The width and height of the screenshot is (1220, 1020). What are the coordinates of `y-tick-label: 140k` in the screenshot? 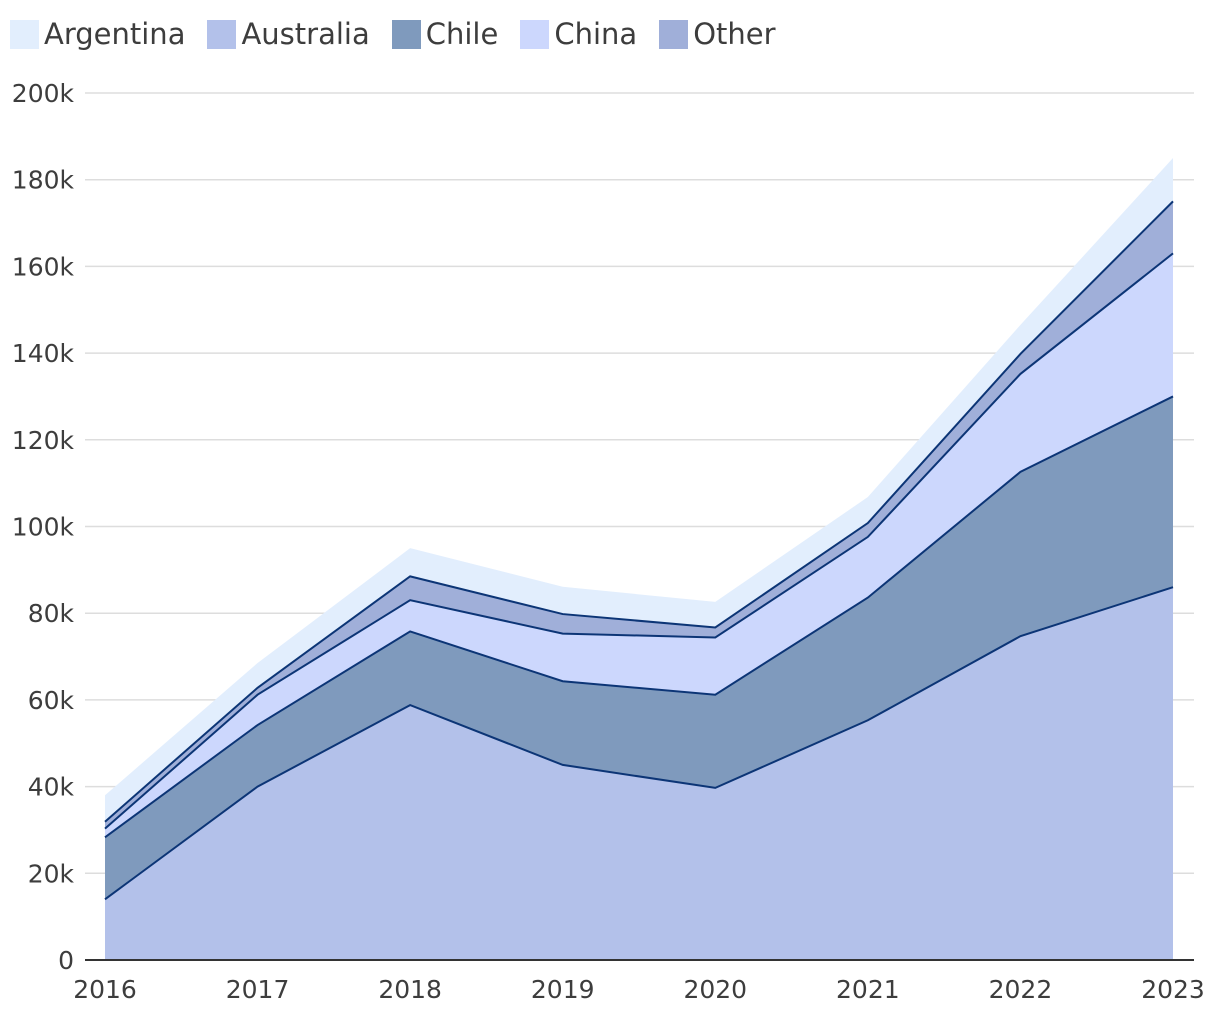 It's located at (43, 353).